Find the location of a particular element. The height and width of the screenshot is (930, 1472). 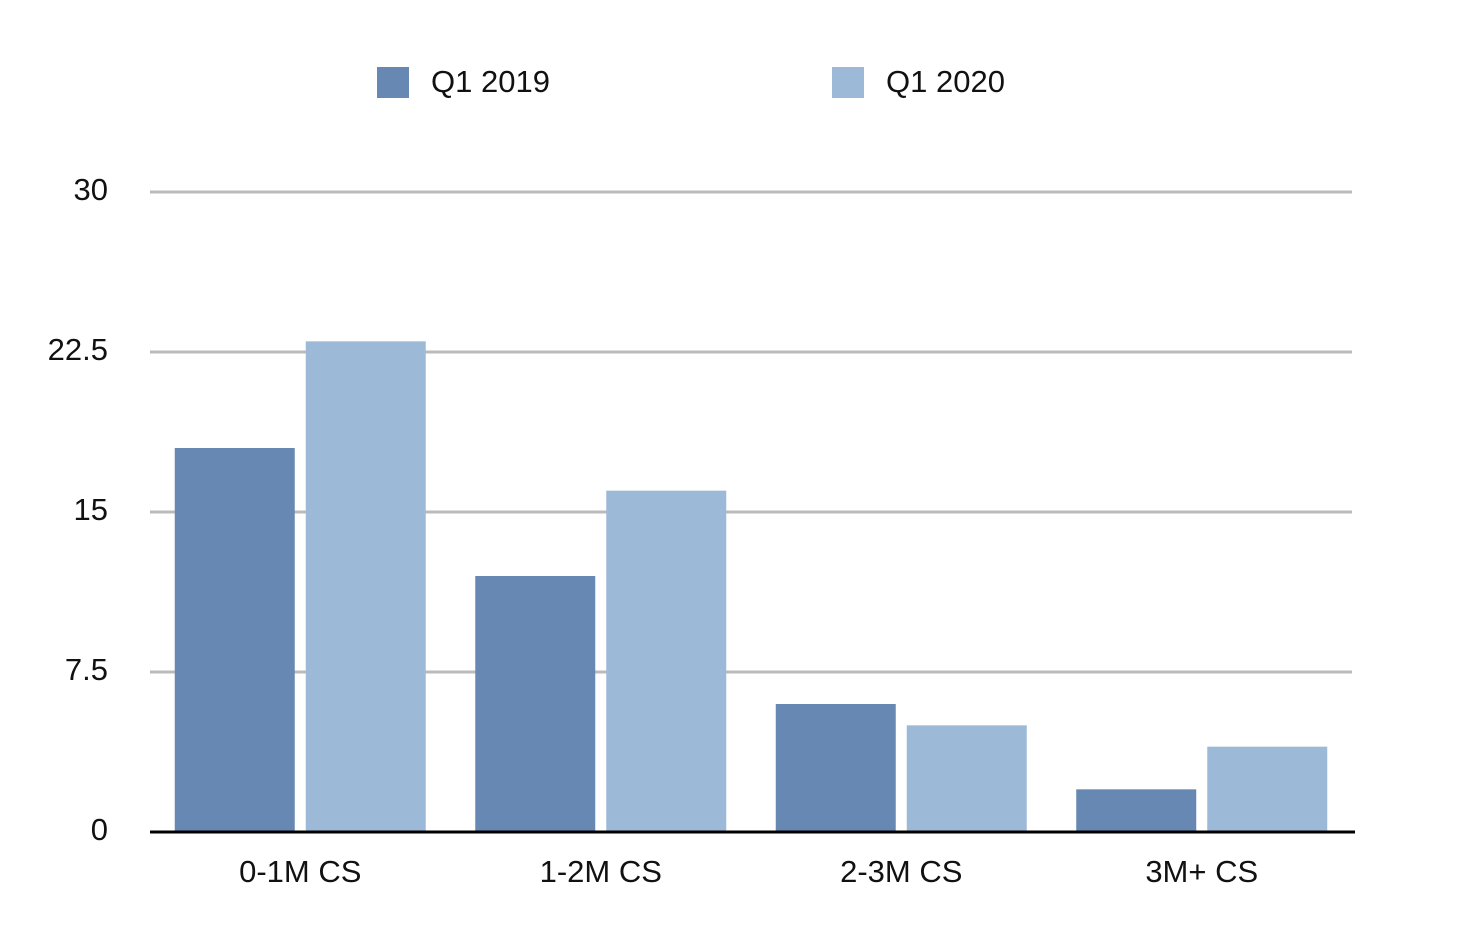

x-tick-label: 3M+ CS is located at coordinates (1201, 871).